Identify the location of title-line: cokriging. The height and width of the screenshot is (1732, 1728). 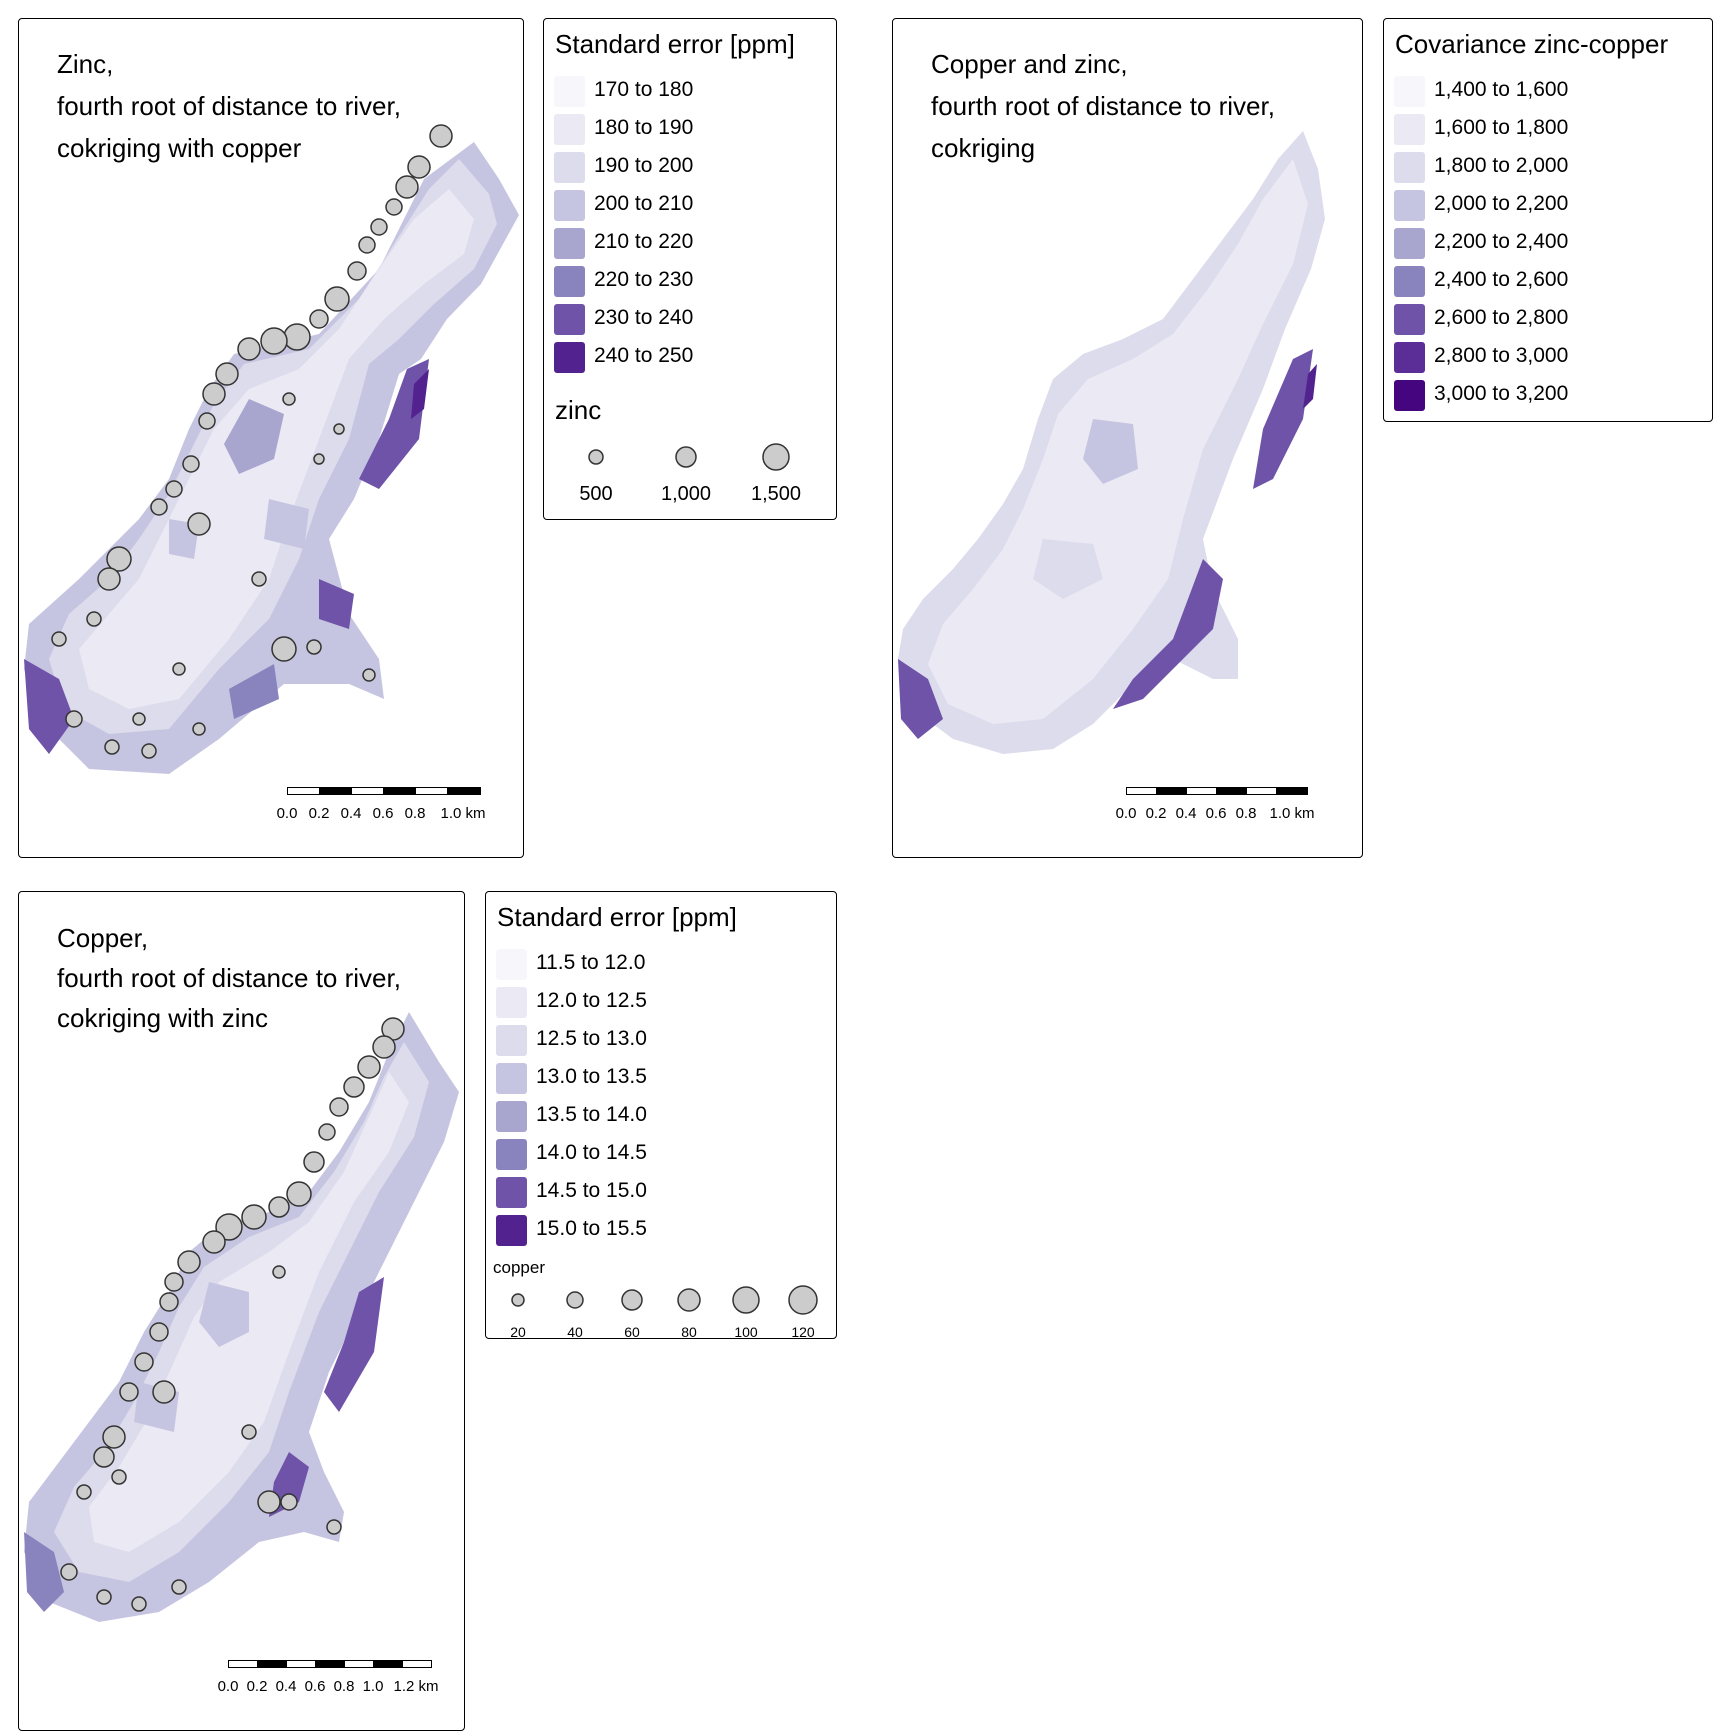
(983, 148).